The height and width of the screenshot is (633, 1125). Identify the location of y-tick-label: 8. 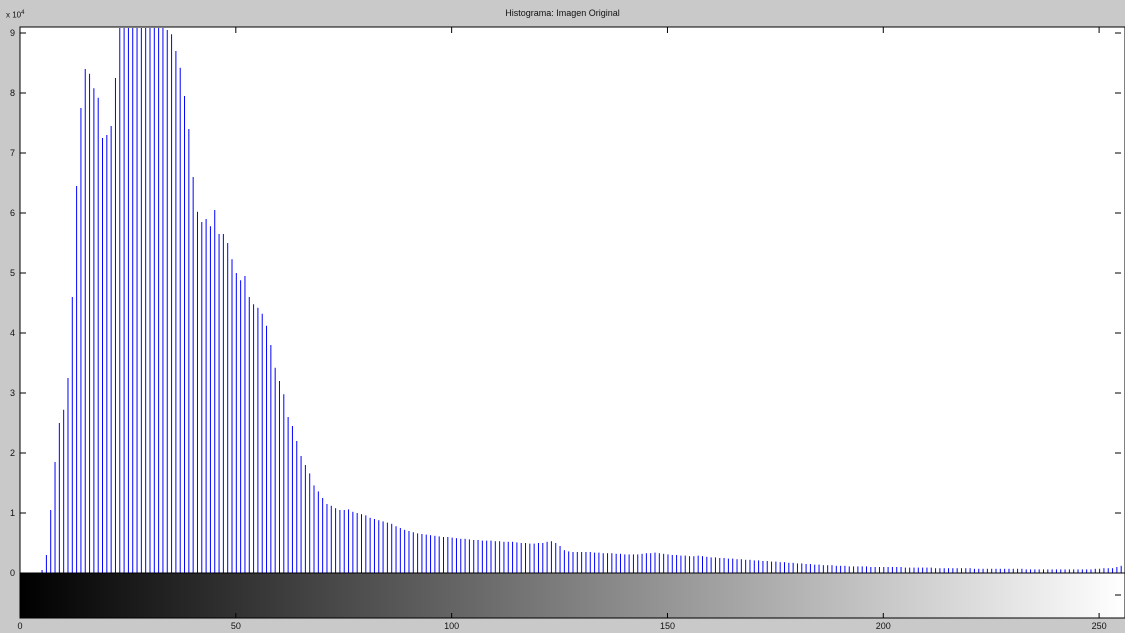
(12, 93).